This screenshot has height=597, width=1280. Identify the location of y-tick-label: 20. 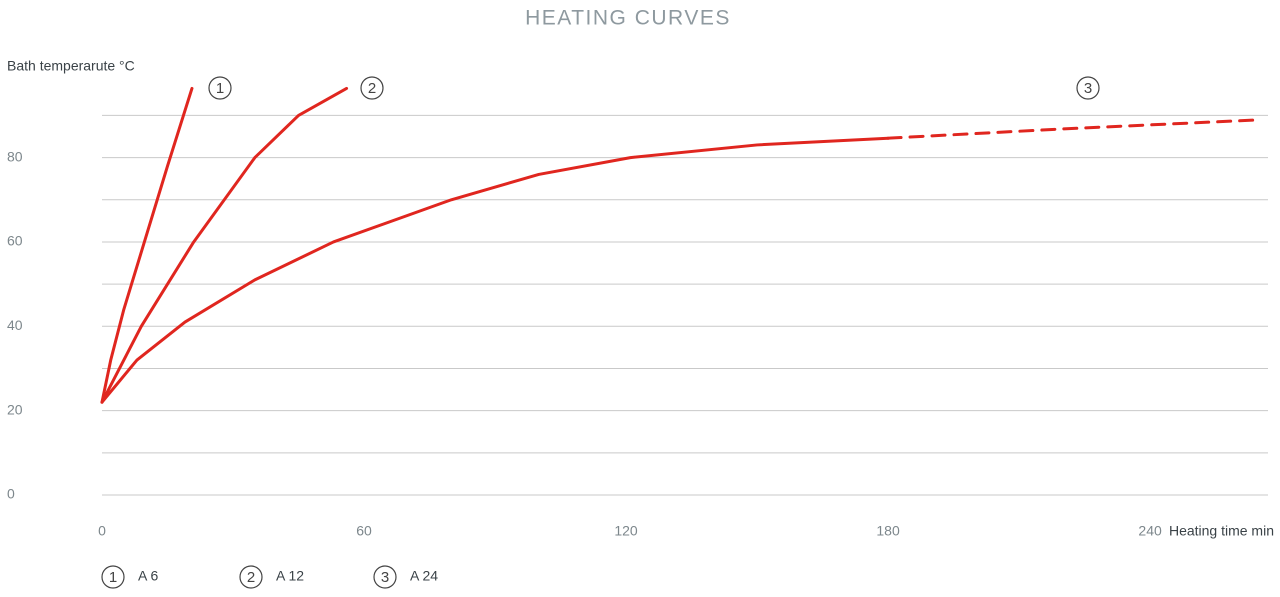
(15, 409).